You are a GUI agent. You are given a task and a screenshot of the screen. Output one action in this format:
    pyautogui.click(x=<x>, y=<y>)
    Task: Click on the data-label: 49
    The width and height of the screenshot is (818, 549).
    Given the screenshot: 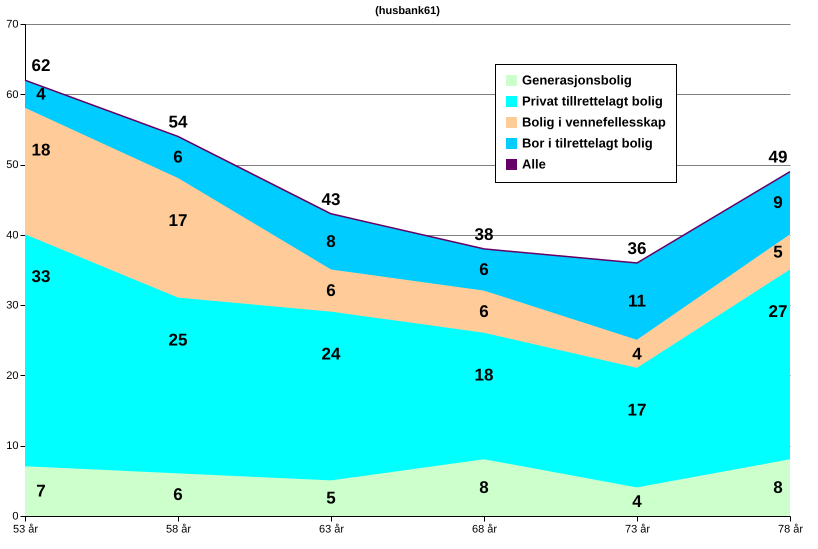 What is the action you would take?
    pyautogui.click(x=778, y=157)
    